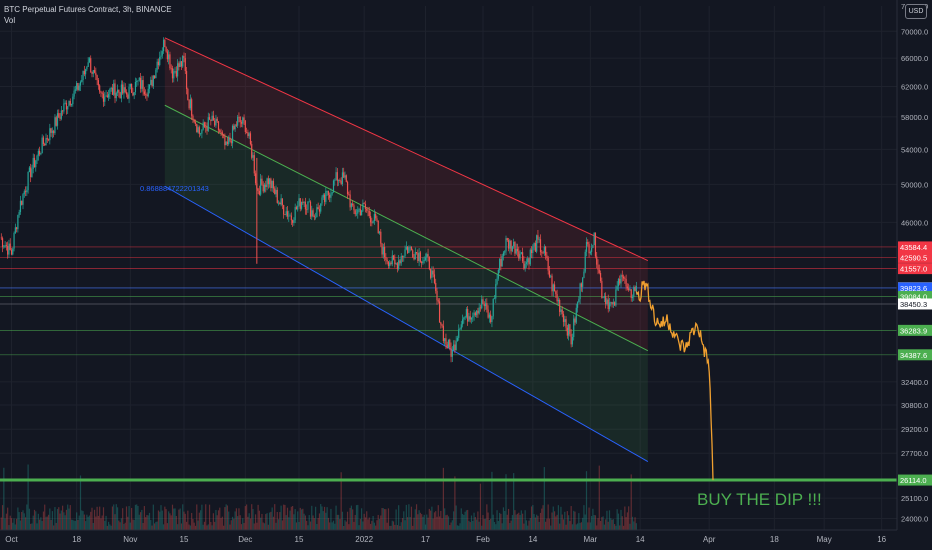 This screenshot has width=932, height=550. What do you see at coordinates (916, 11) in the screenshot?
I see `currency-badge: USD` at bounding box center [916, 11].